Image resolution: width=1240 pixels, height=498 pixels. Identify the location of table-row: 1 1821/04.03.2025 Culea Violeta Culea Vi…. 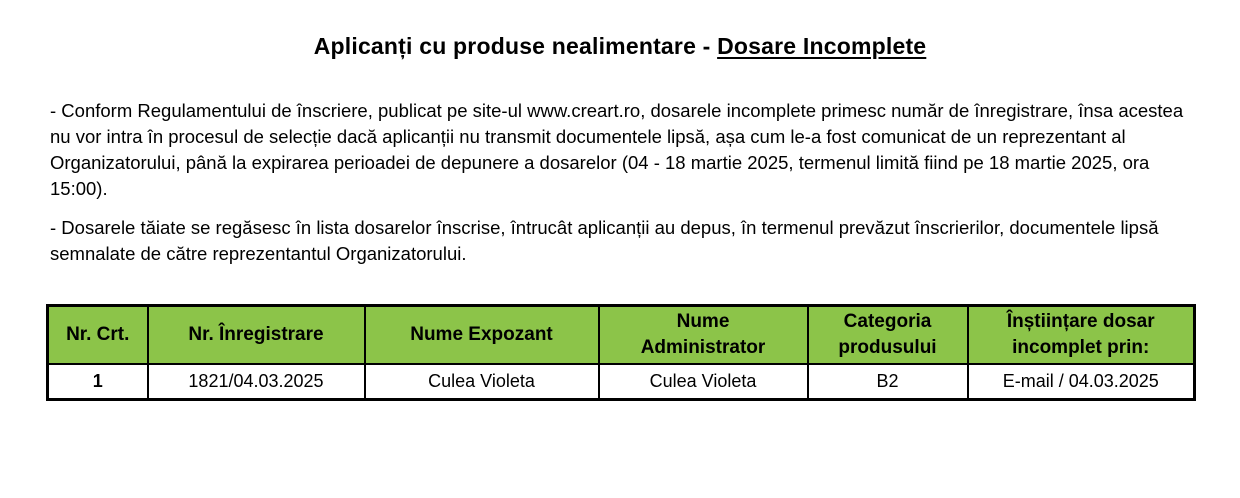
(621, 381).